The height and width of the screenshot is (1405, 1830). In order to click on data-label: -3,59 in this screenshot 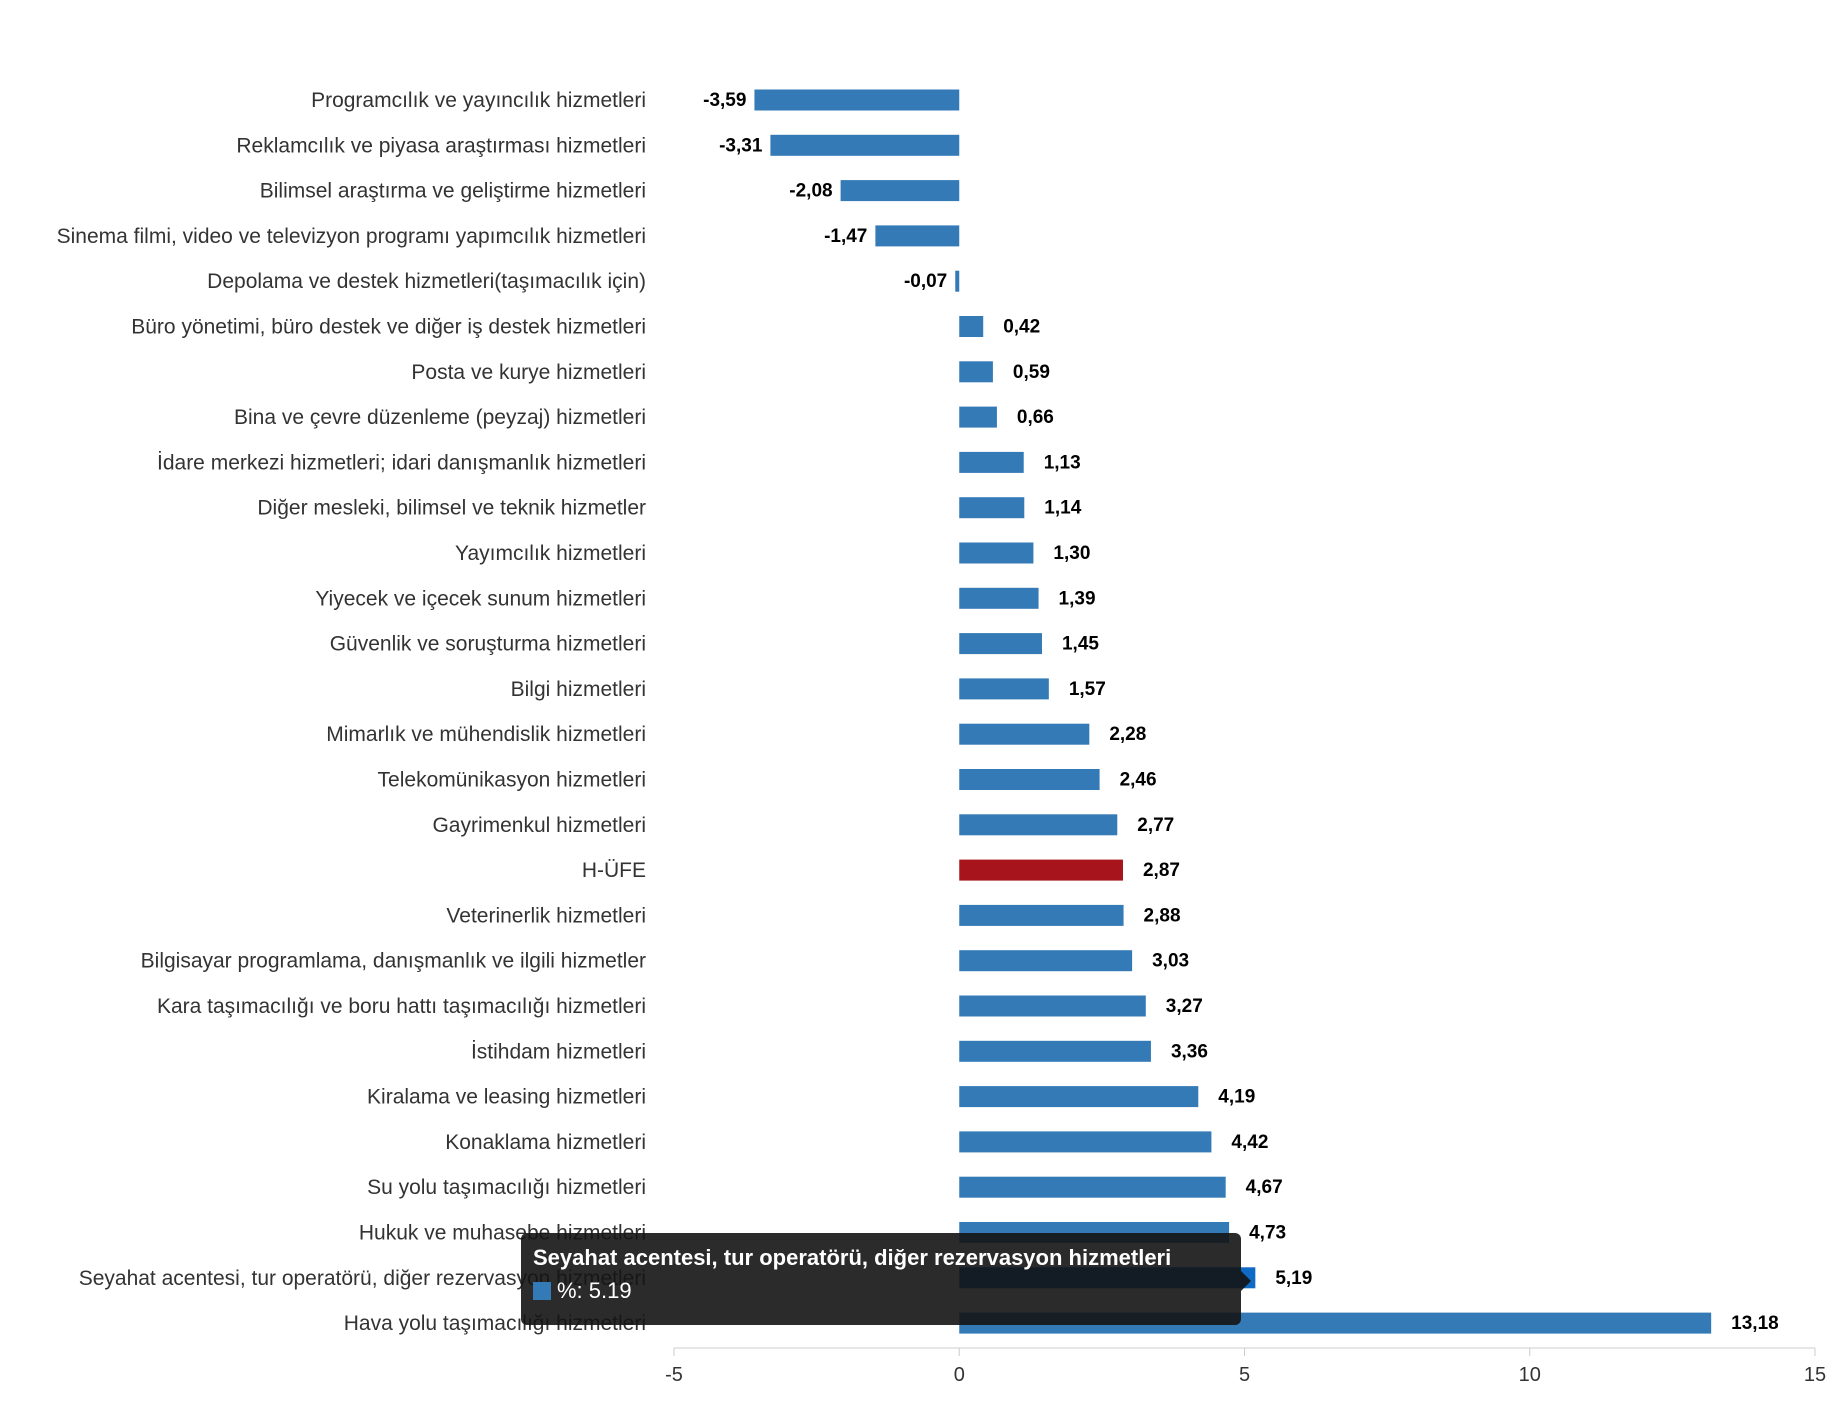, I will do `click(724, 100)`.